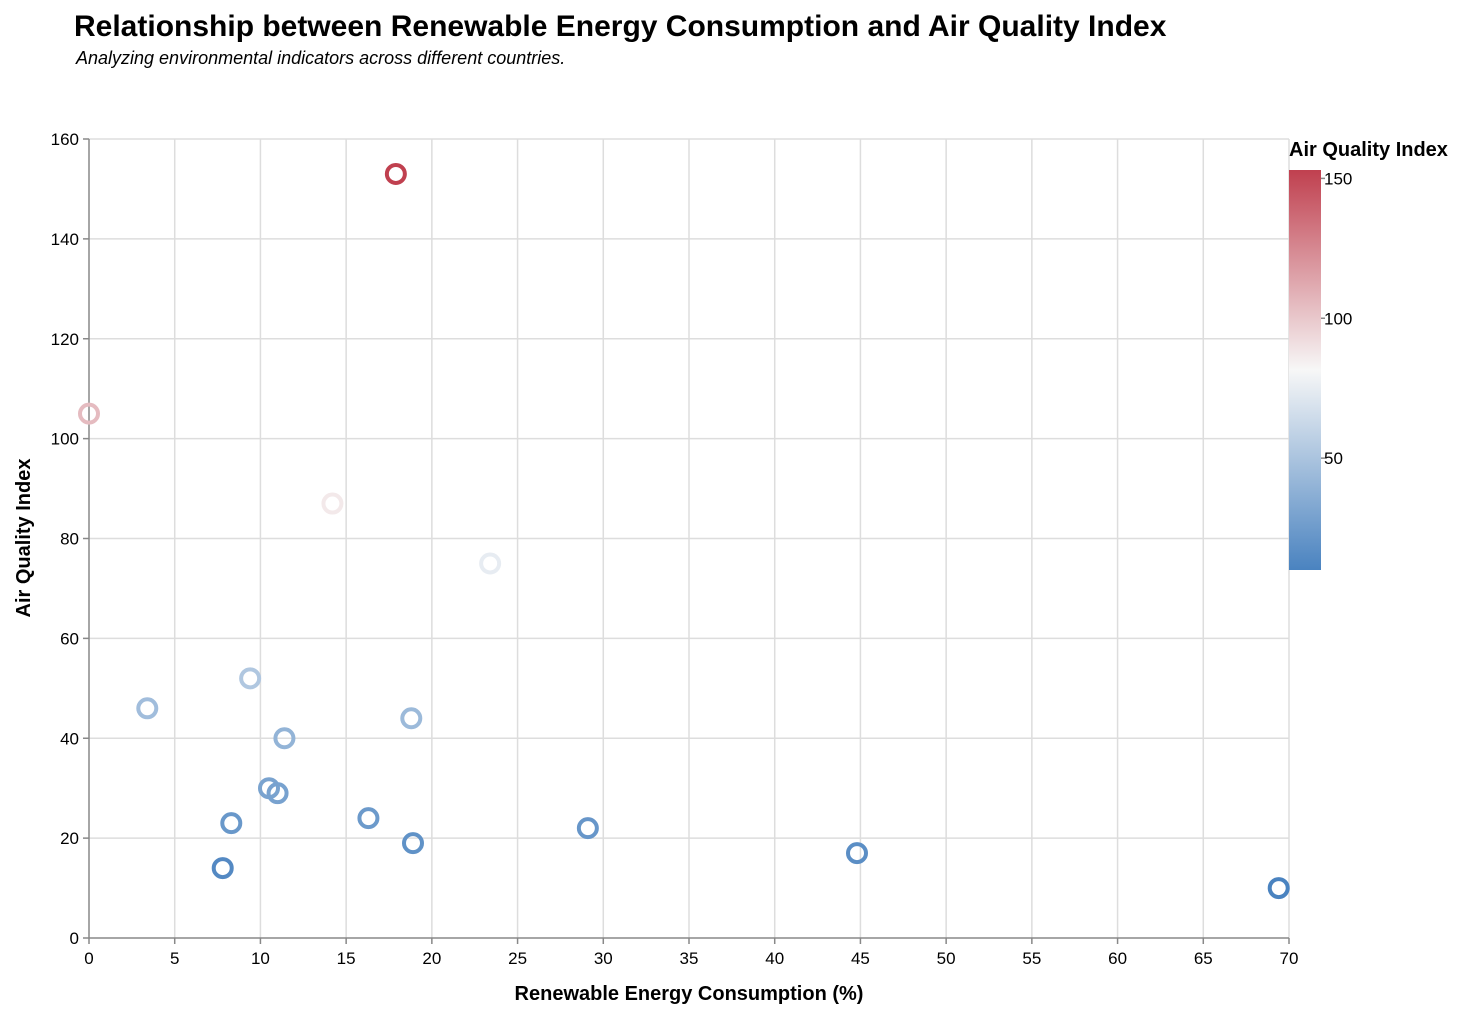  I want to click on legend-tick-label: 150, so click(1338, 178).